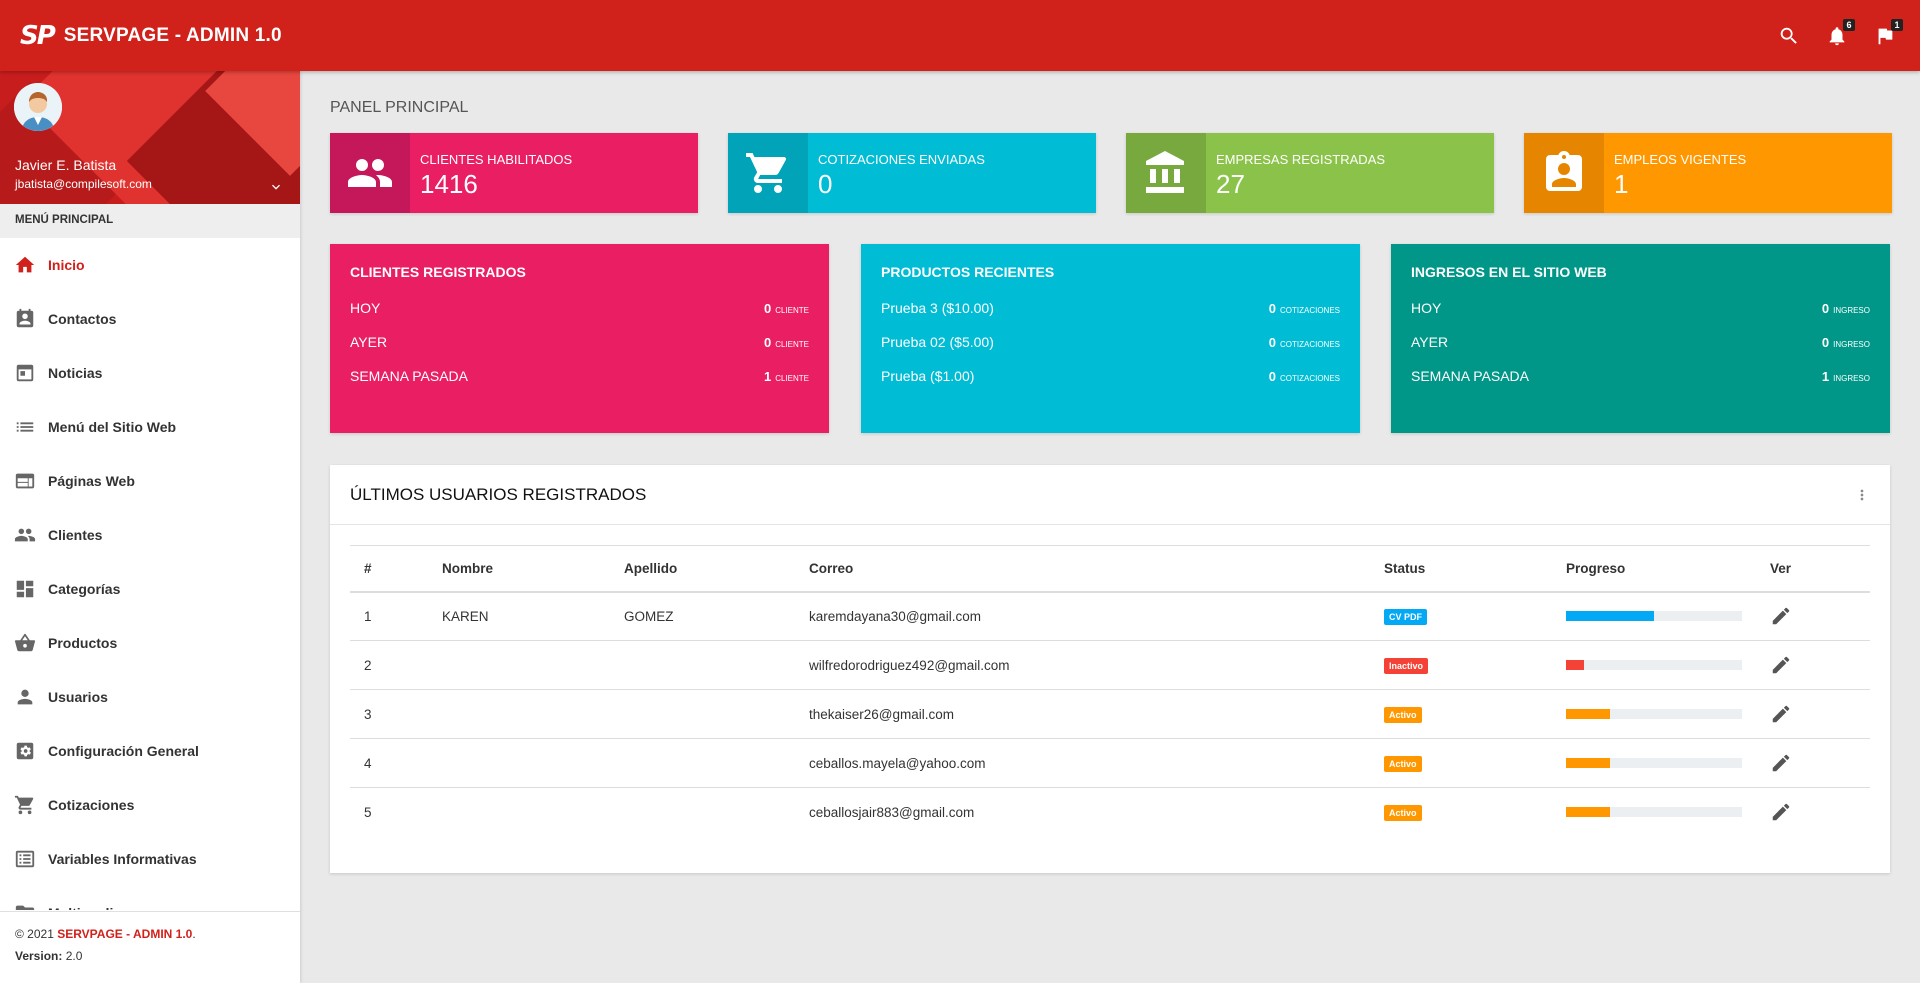 Image resolution: width=1920 pixels, height=983 pixels. I want to click on person-icon, so click(25, 697).